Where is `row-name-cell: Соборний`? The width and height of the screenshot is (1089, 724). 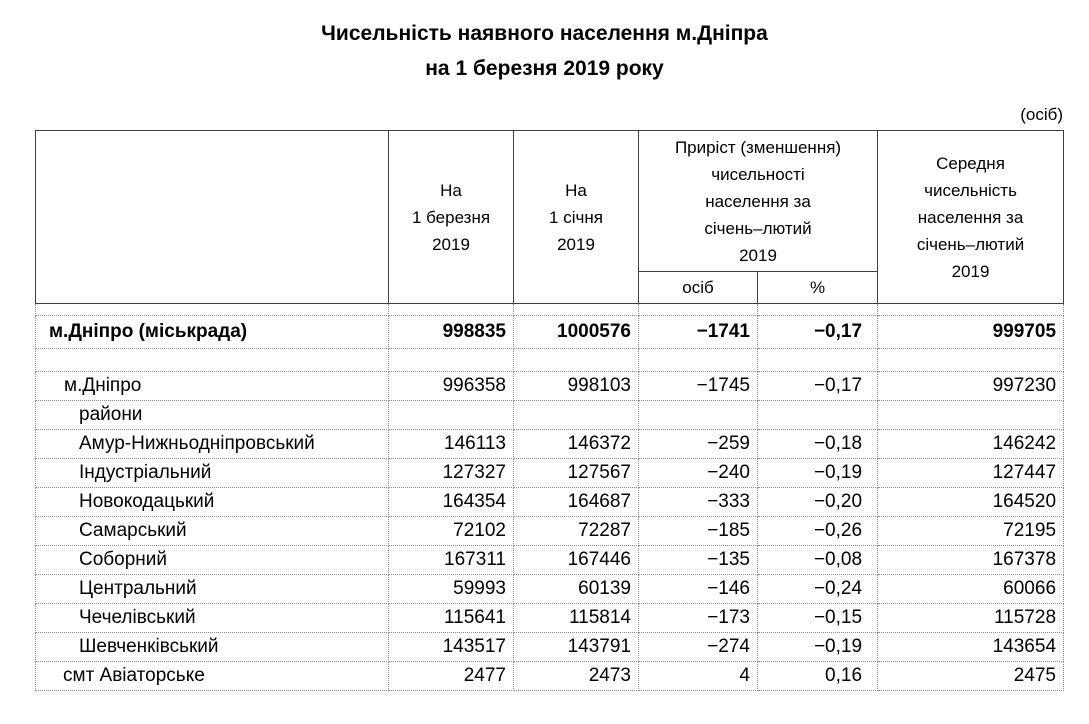
row-name-cell: Соборний is located at coordinates (212, 560).